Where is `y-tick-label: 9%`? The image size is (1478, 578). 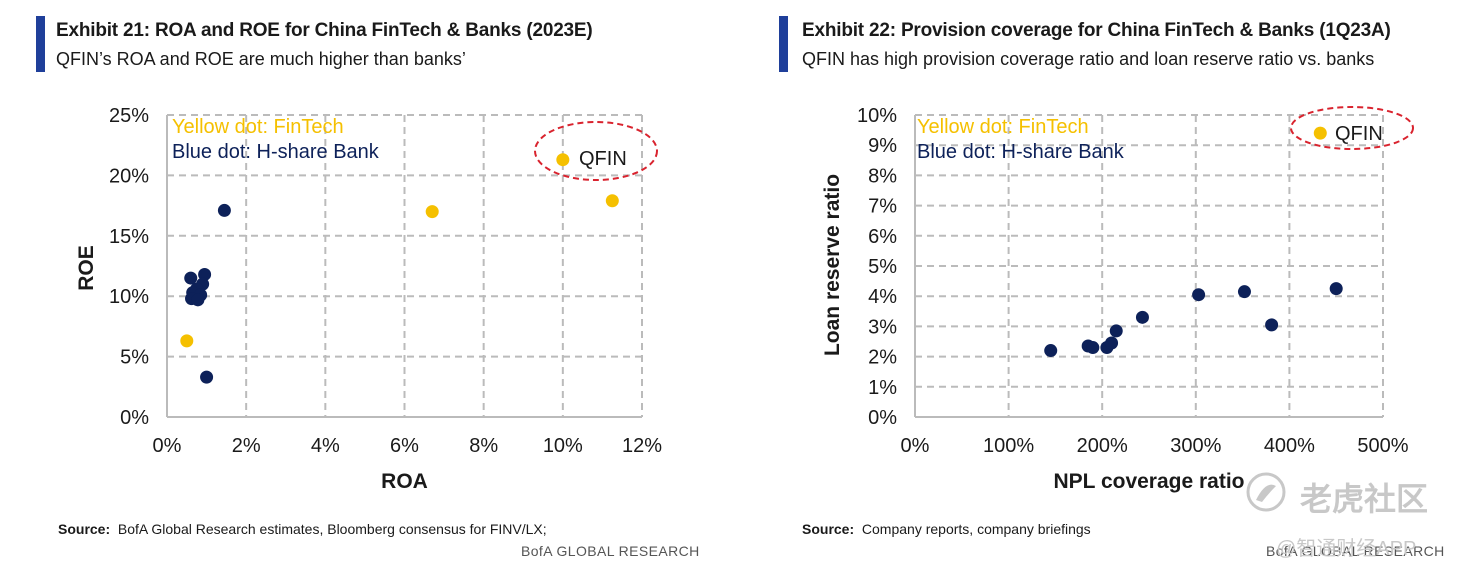 y-tick-label: 9% is located at coordinates (882, 146).